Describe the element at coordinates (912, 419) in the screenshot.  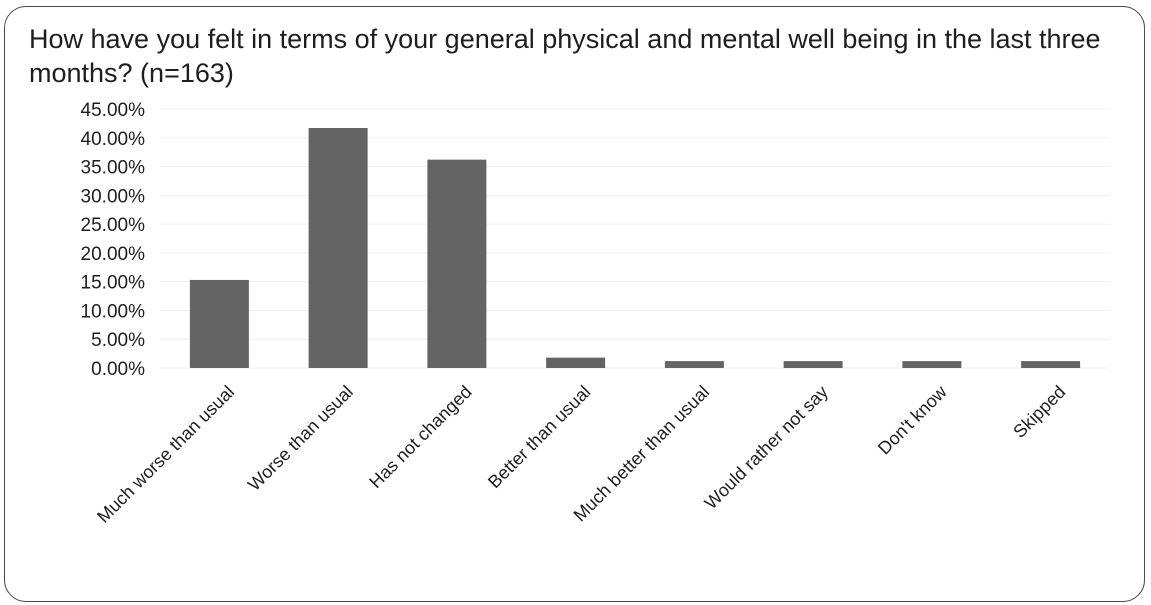
I see `x-tick-label: Don't know` at that location.